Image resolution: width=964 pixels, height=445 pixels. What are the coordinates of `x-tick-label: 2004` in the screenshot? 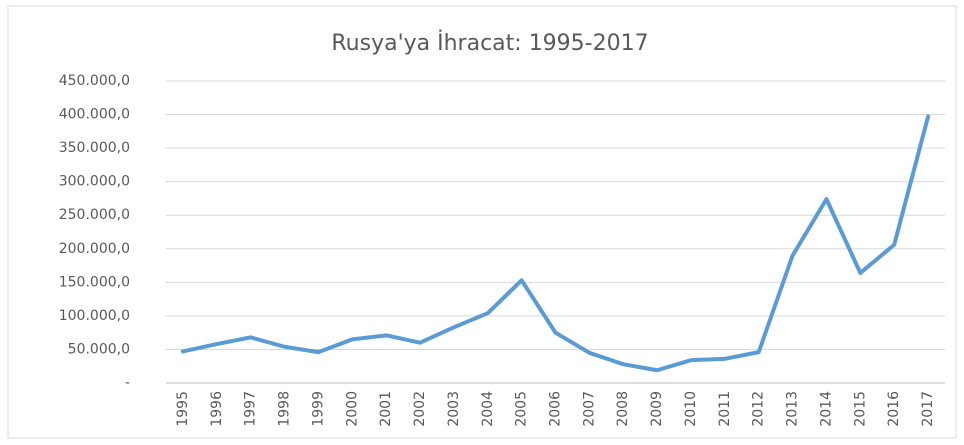 It's located at (488, 409).